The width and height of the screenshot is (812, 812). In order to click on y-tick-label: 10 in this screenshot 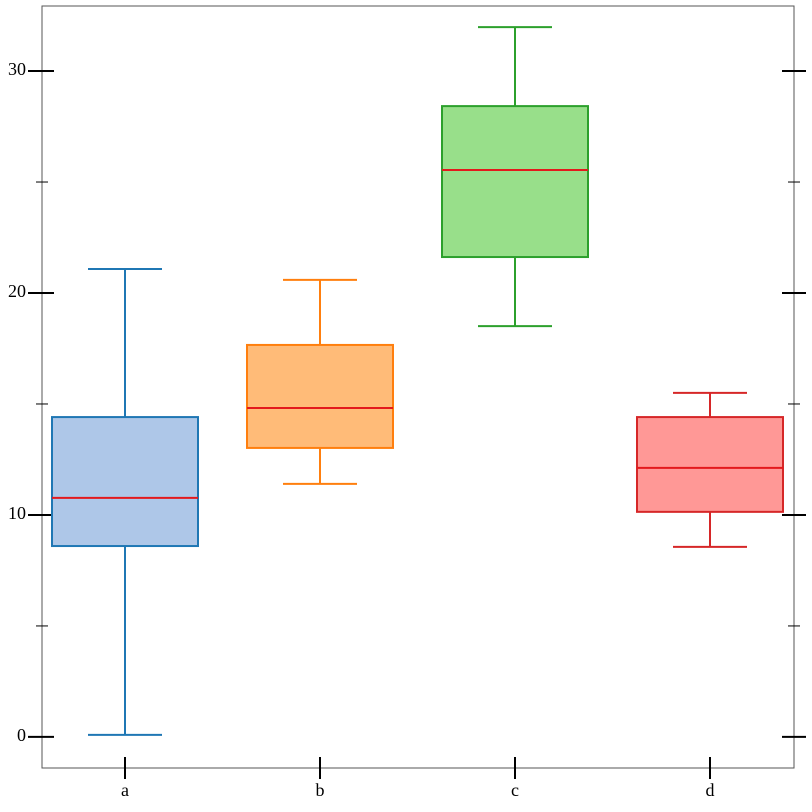, I will do `click(17, 513)`.